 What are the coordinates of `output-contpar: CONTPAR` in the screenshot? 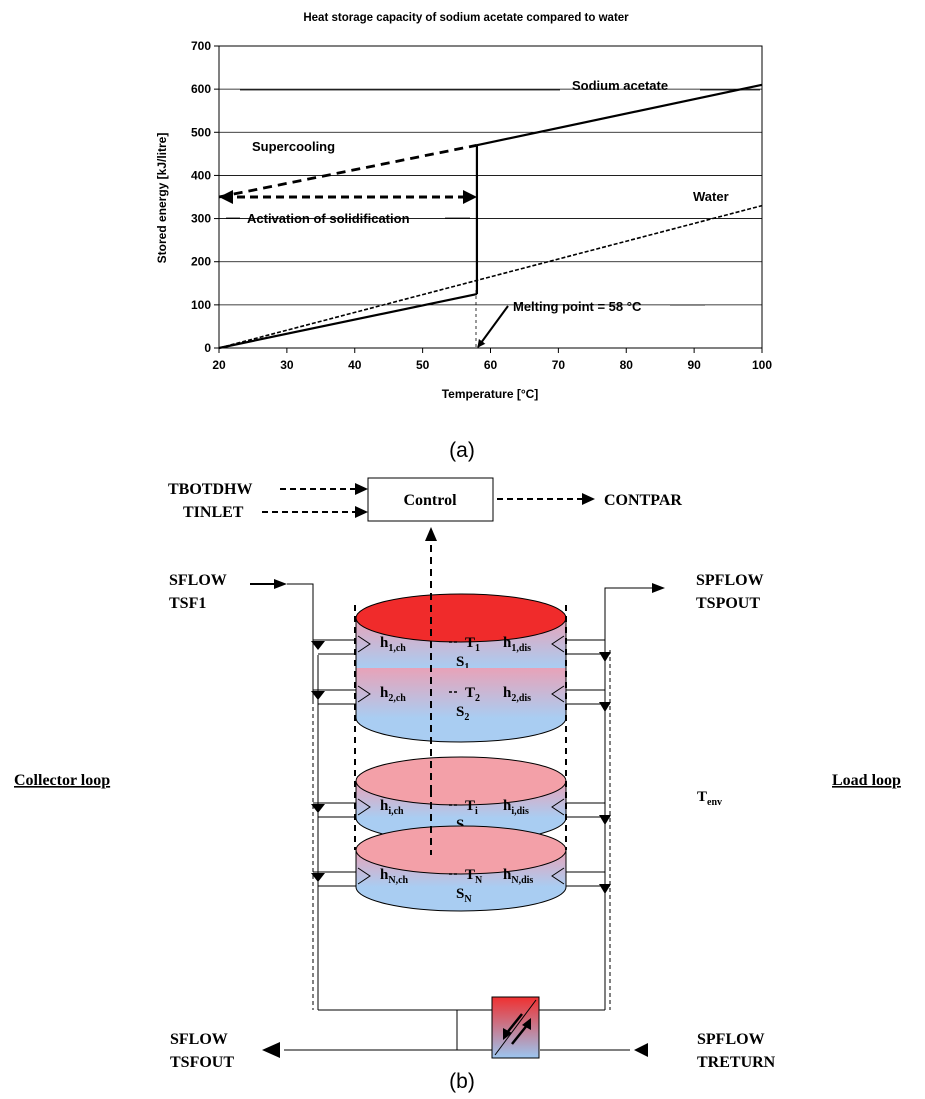 It's located at (643, 500).